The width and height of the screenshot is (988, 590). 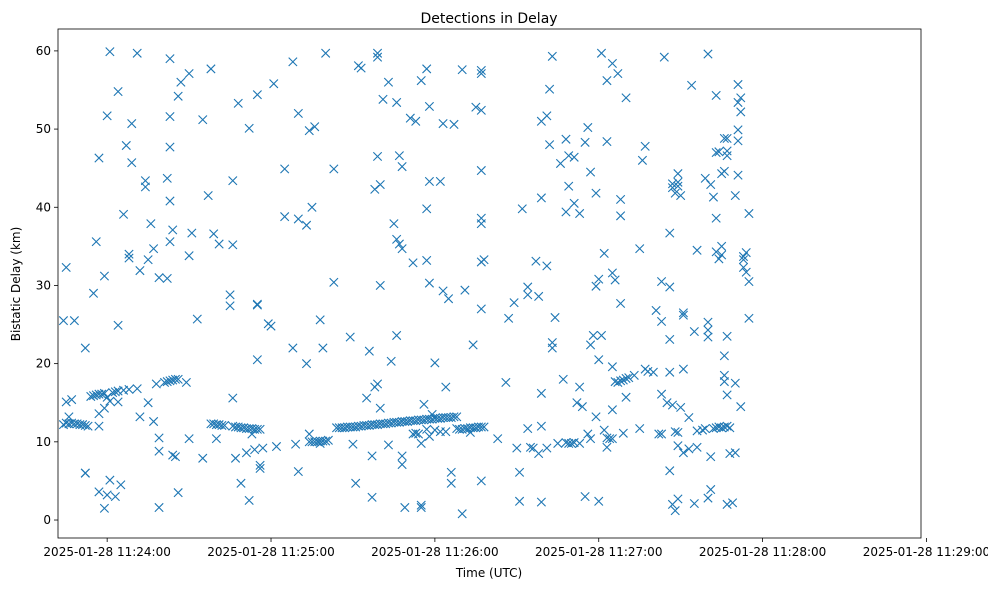 I want to click on y-tick-label: 10, so click(x=43, y=442).